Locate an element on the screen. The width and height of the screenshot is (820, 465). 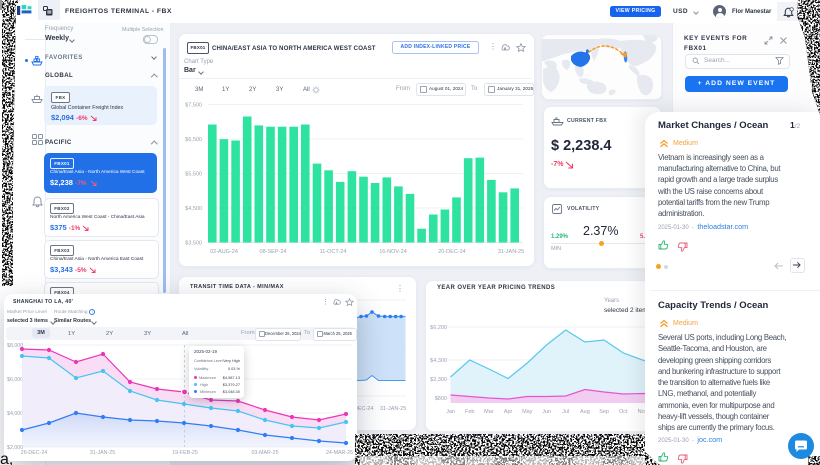
svg-text: 08-SEP-24 is located at coordinates (273, 252).